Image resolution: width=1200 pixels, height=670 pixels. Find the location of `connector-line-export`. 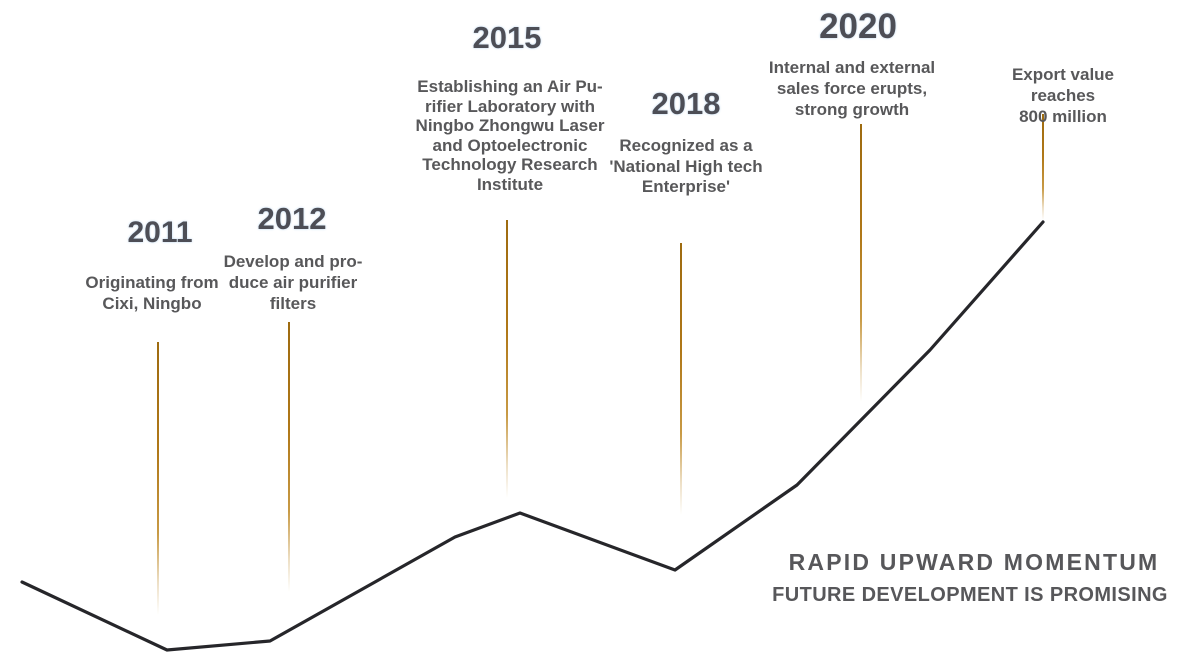

connector-line-export is located at coordinates (1043, 167).